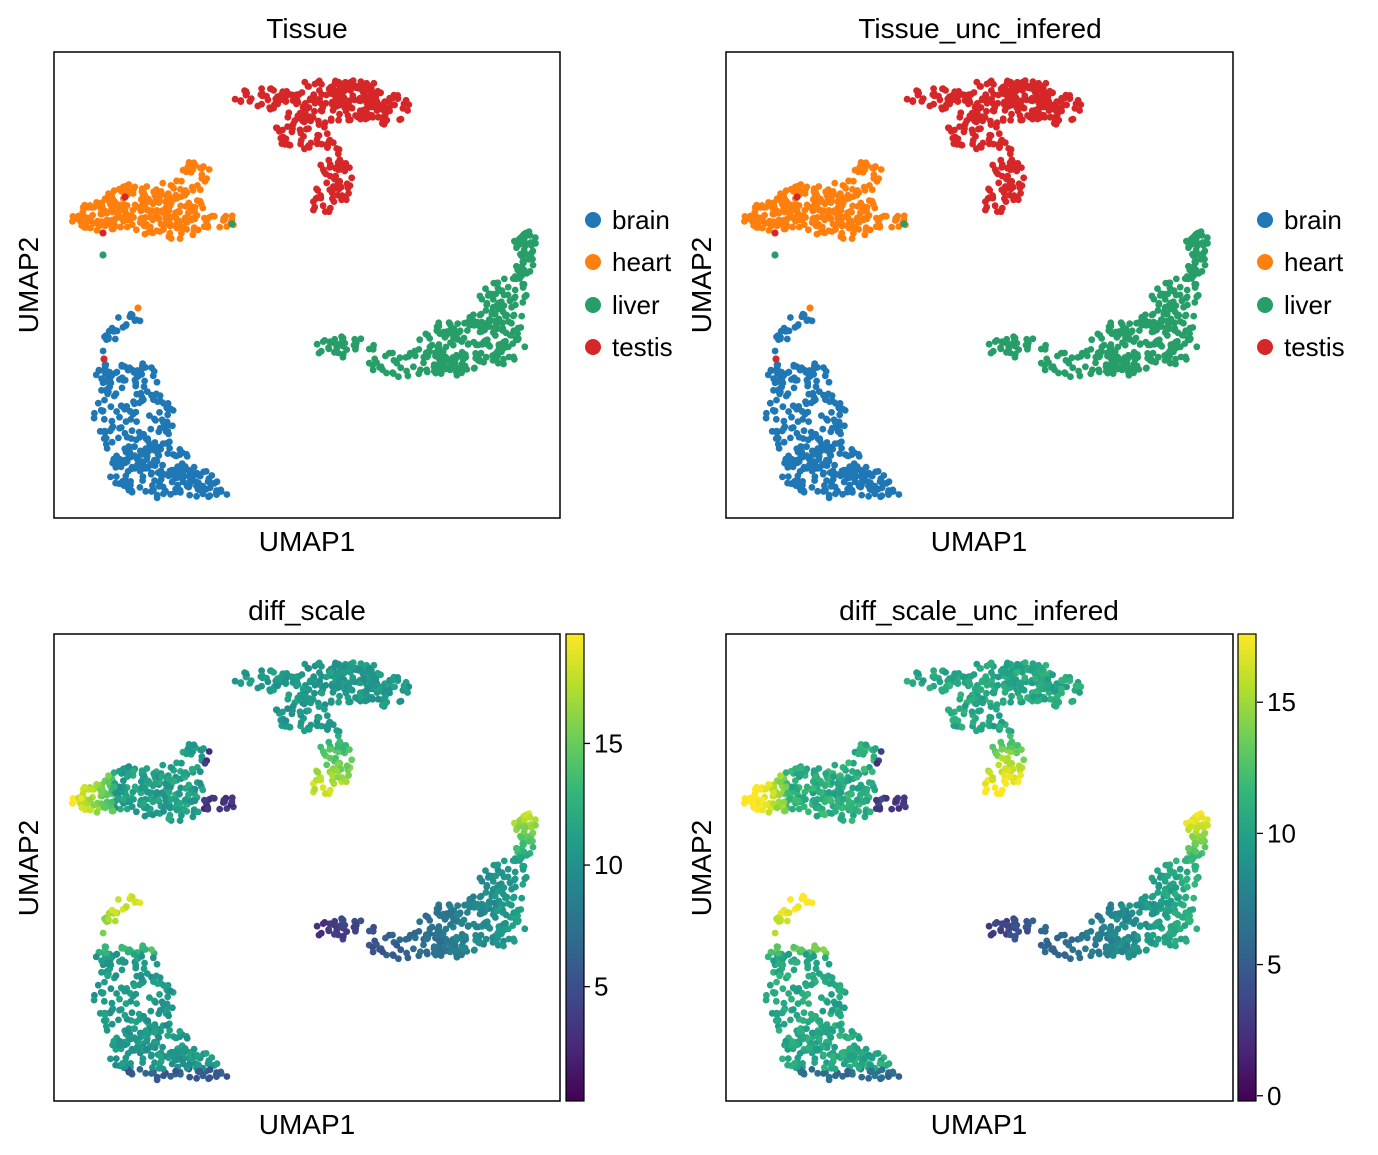 Image resolution: width=1378 pixels, height=1155 pixels. I want to click on legend-label-liver: liver, so click(1308, 305).